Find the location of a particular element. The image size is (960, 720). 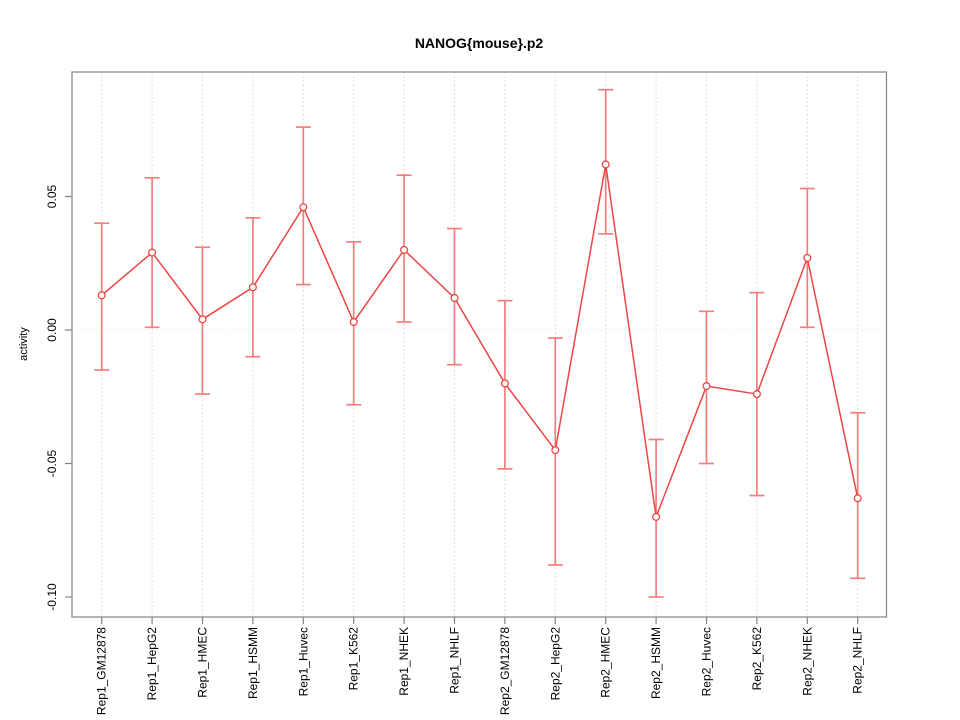

chart-title: NANOG{mouse}.p2 is located at coordinates (479, 43).